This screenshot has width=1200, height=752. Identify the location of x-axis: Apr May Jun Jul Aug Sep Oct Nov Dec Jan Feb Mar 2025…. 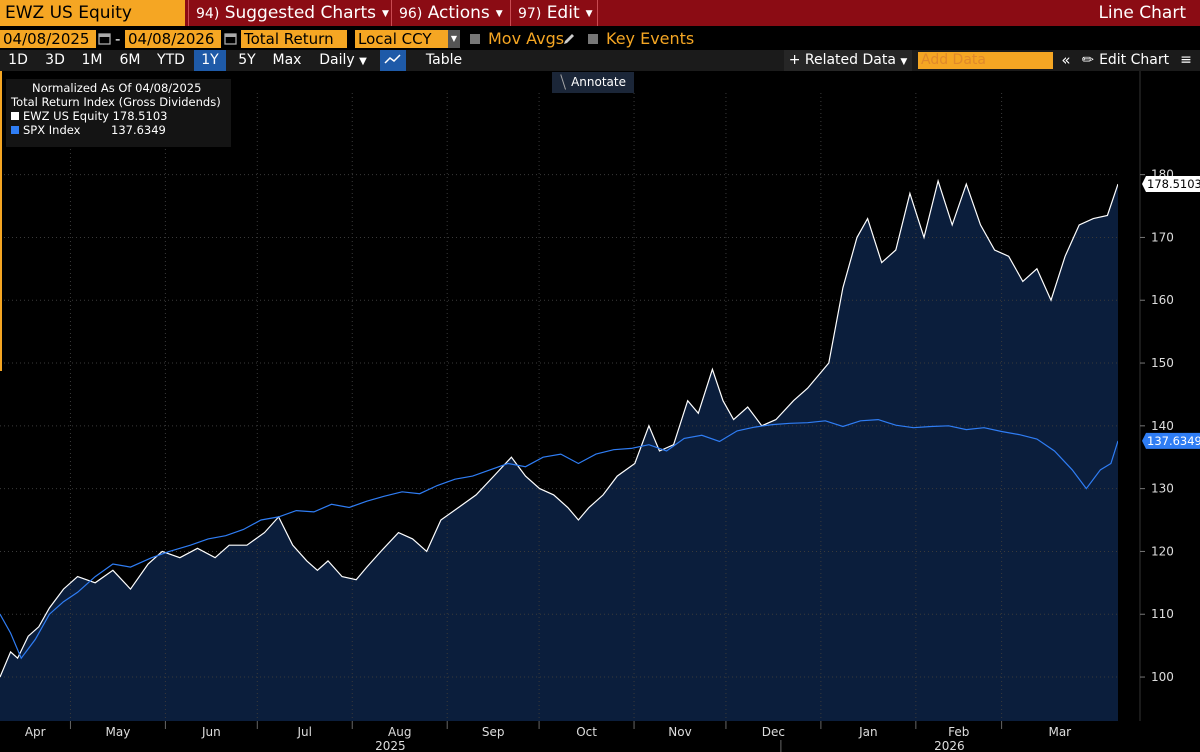
(600, 736).